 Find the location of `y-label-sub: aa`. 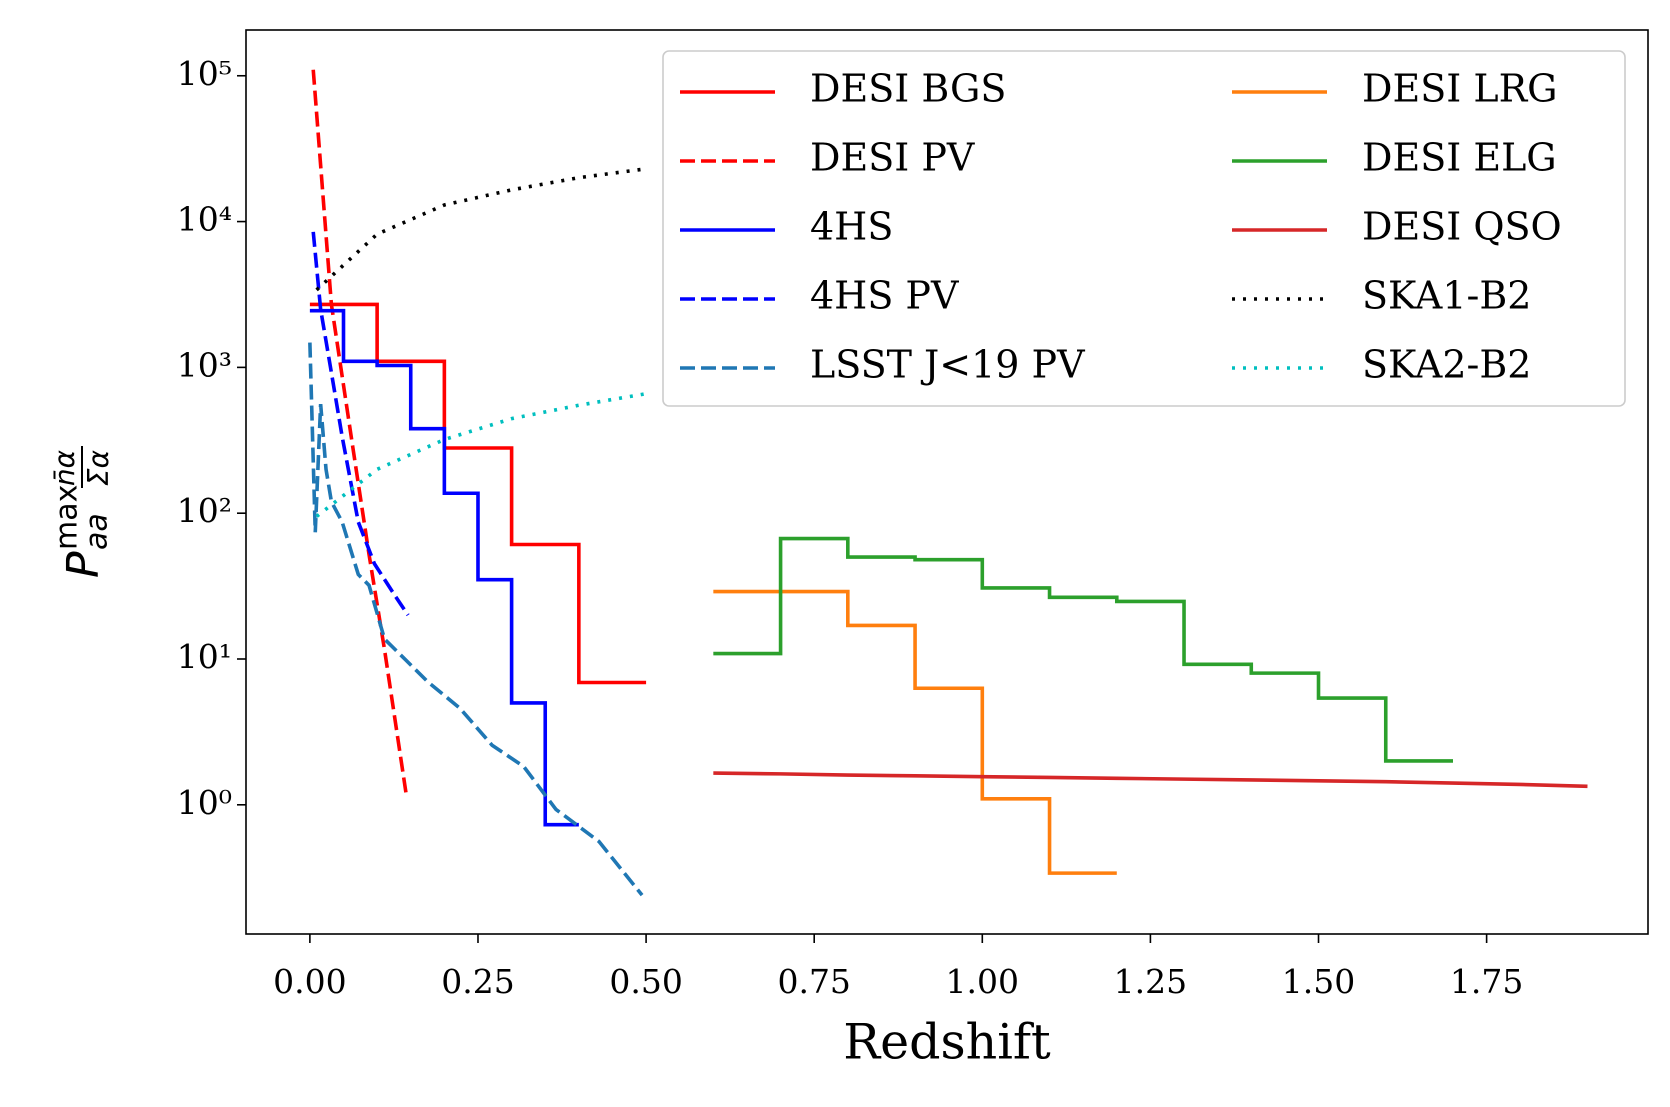

y-label-sub: aa is located at coordinates (97, 531).